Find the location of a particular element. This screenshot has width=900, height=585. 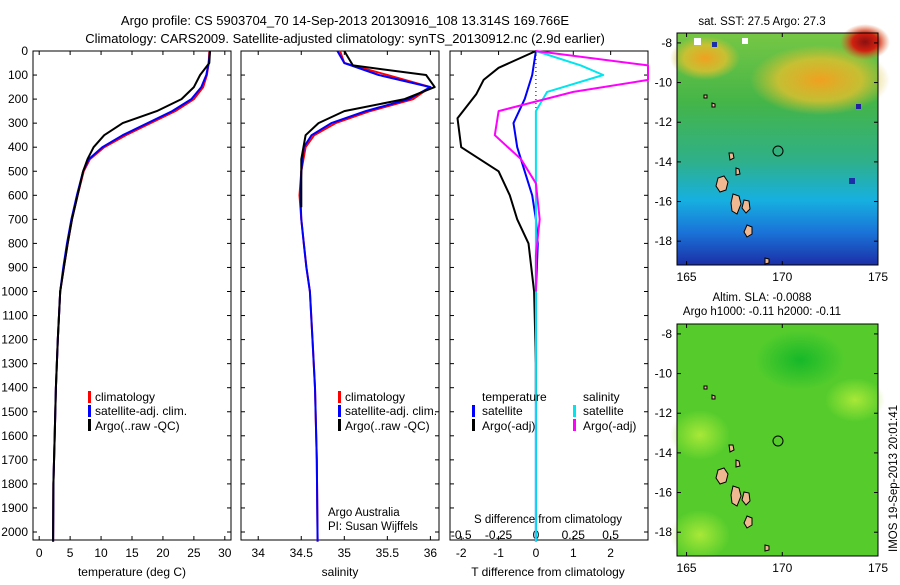

series-line-temperature-argo-adj- is located at coordinates (496, 225).